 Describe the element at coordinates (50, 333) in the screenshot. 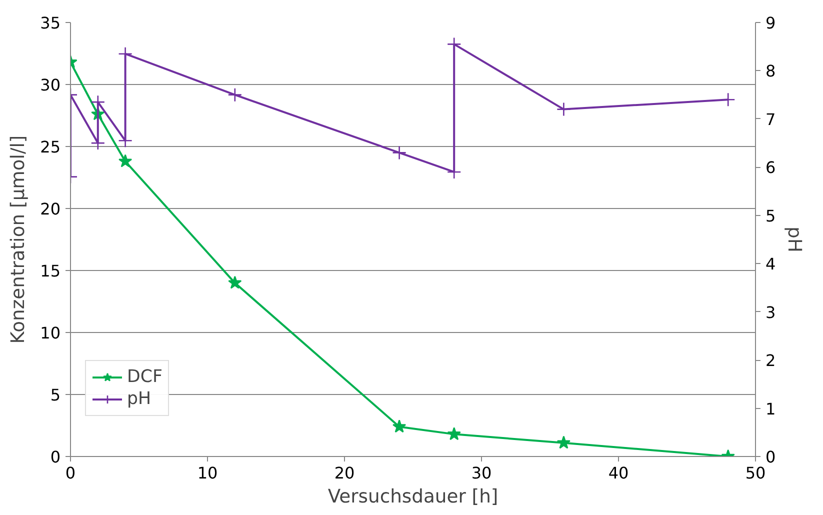

I see `y-tick-label: 10` at that location.